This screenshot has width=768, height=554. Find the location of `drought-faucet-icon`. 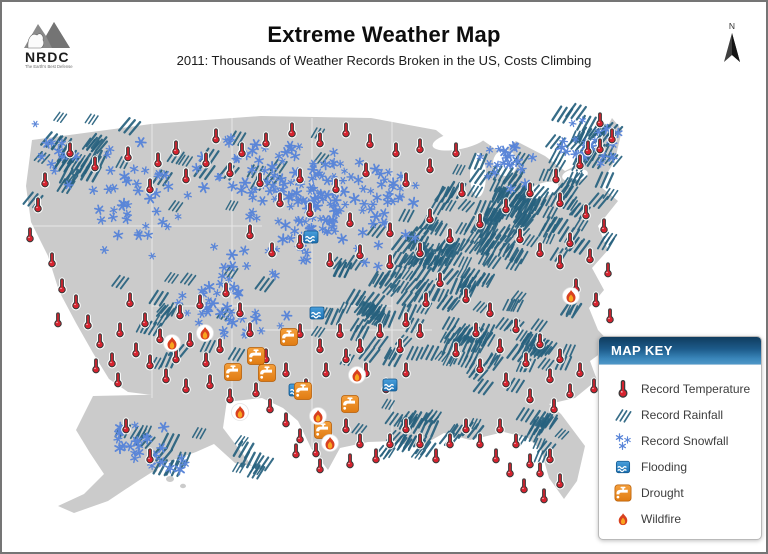

drought-faucet-icon is located at coordinates (623, 493).